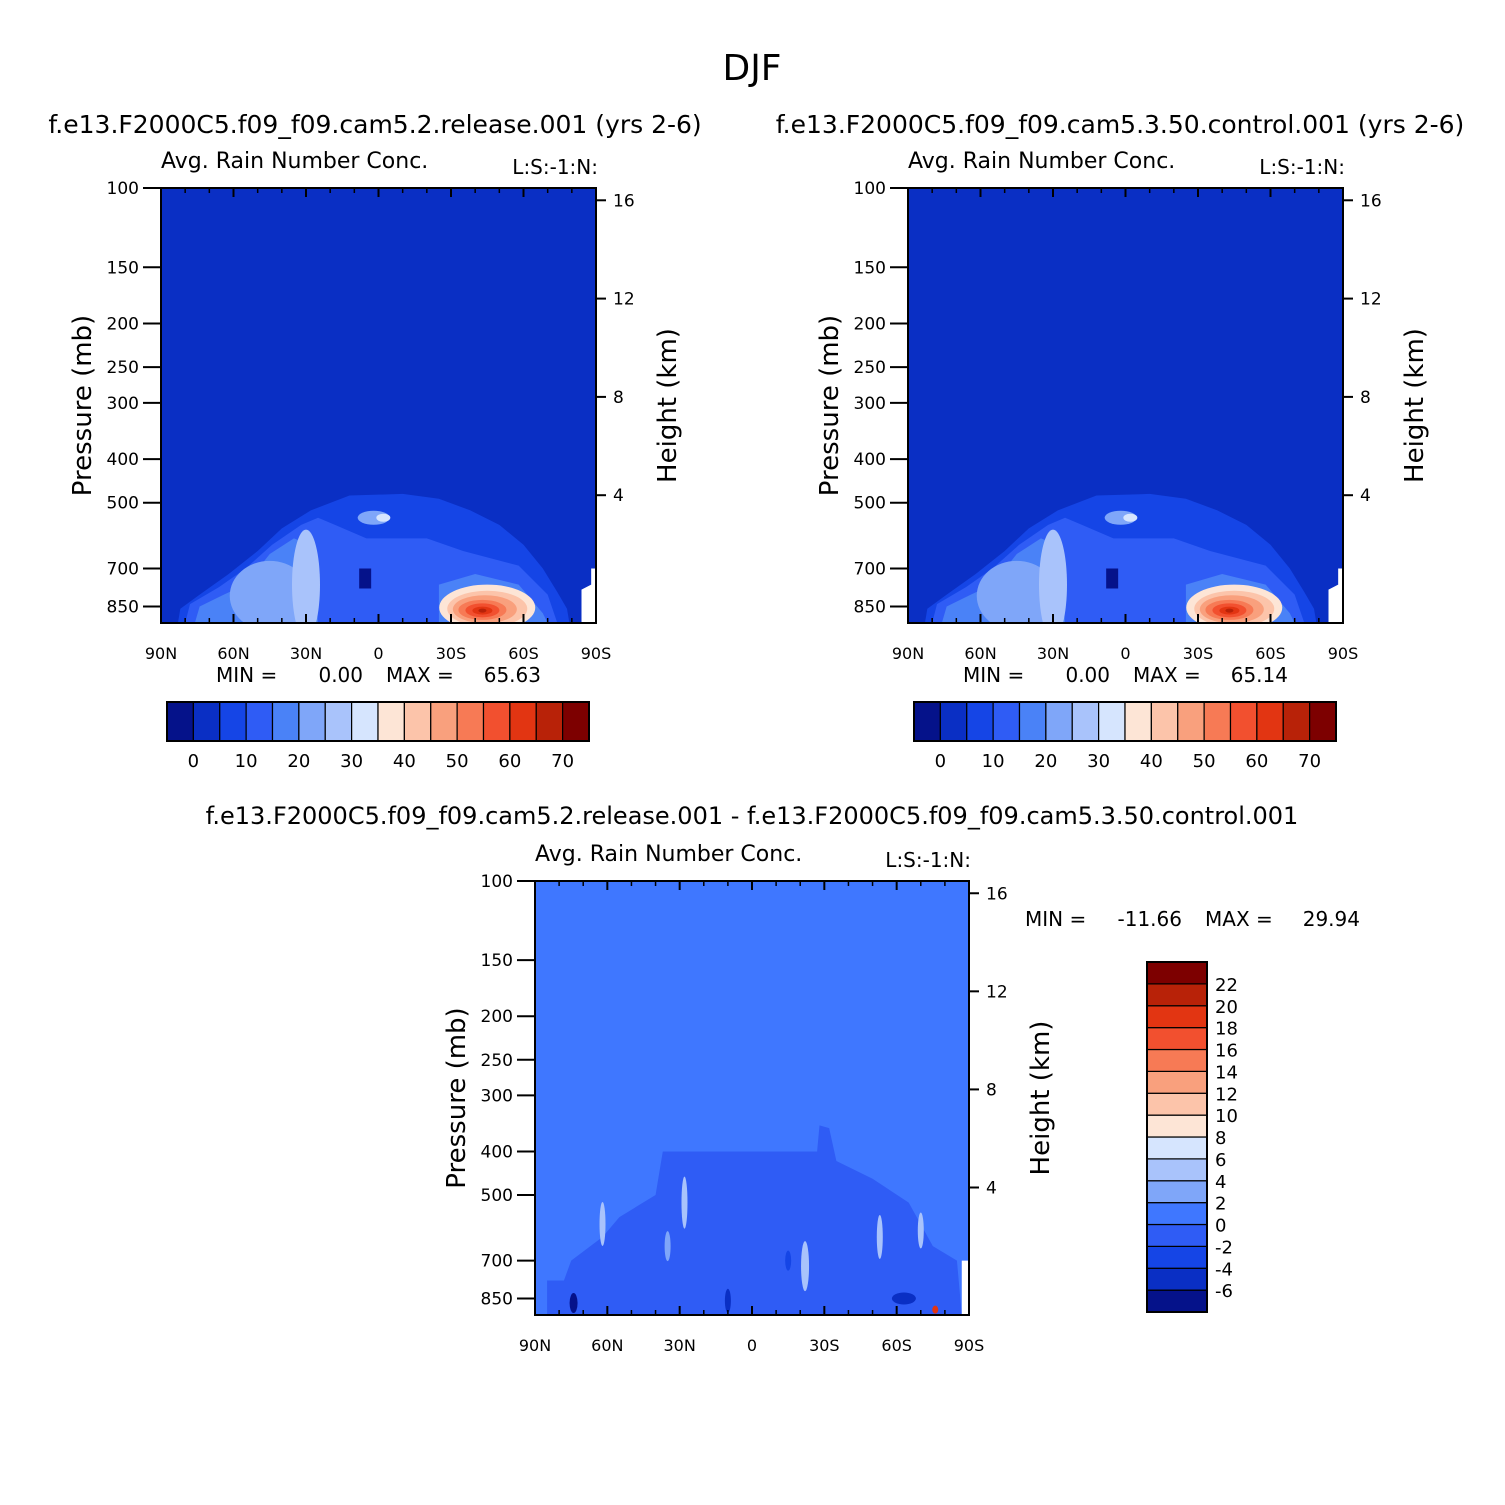 Image resolution: width=1505 pixels, height=1505 pixels. I want to click on colorbar-label: -2, so click(1224, 1247).